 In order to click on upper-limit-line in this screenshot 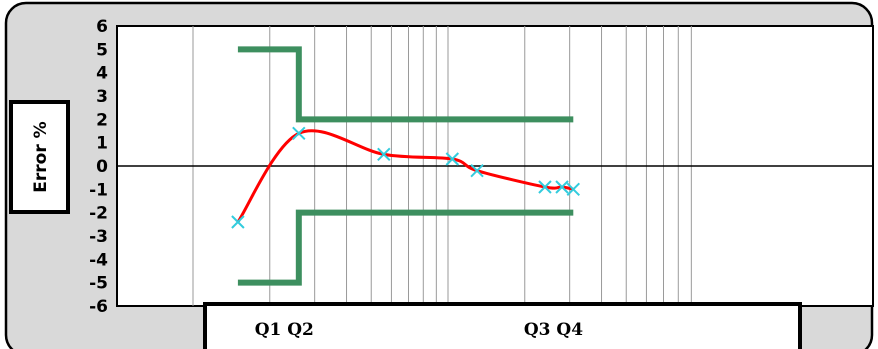, I will do `click(405, 84)`.